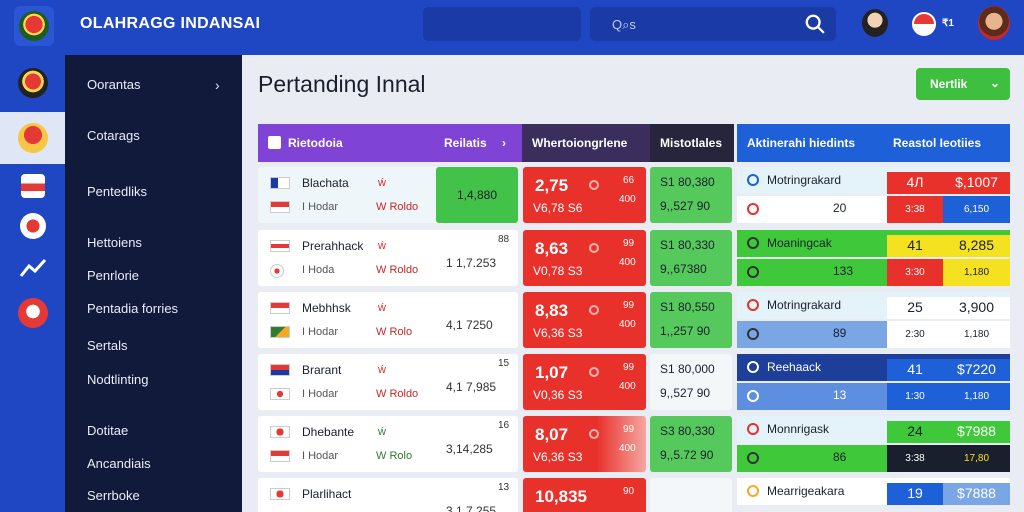  What do you see at coordinates (469, 325) in the screenshot?
I see `odds-value: 4,1 7250` at bounding box center [469, 325].